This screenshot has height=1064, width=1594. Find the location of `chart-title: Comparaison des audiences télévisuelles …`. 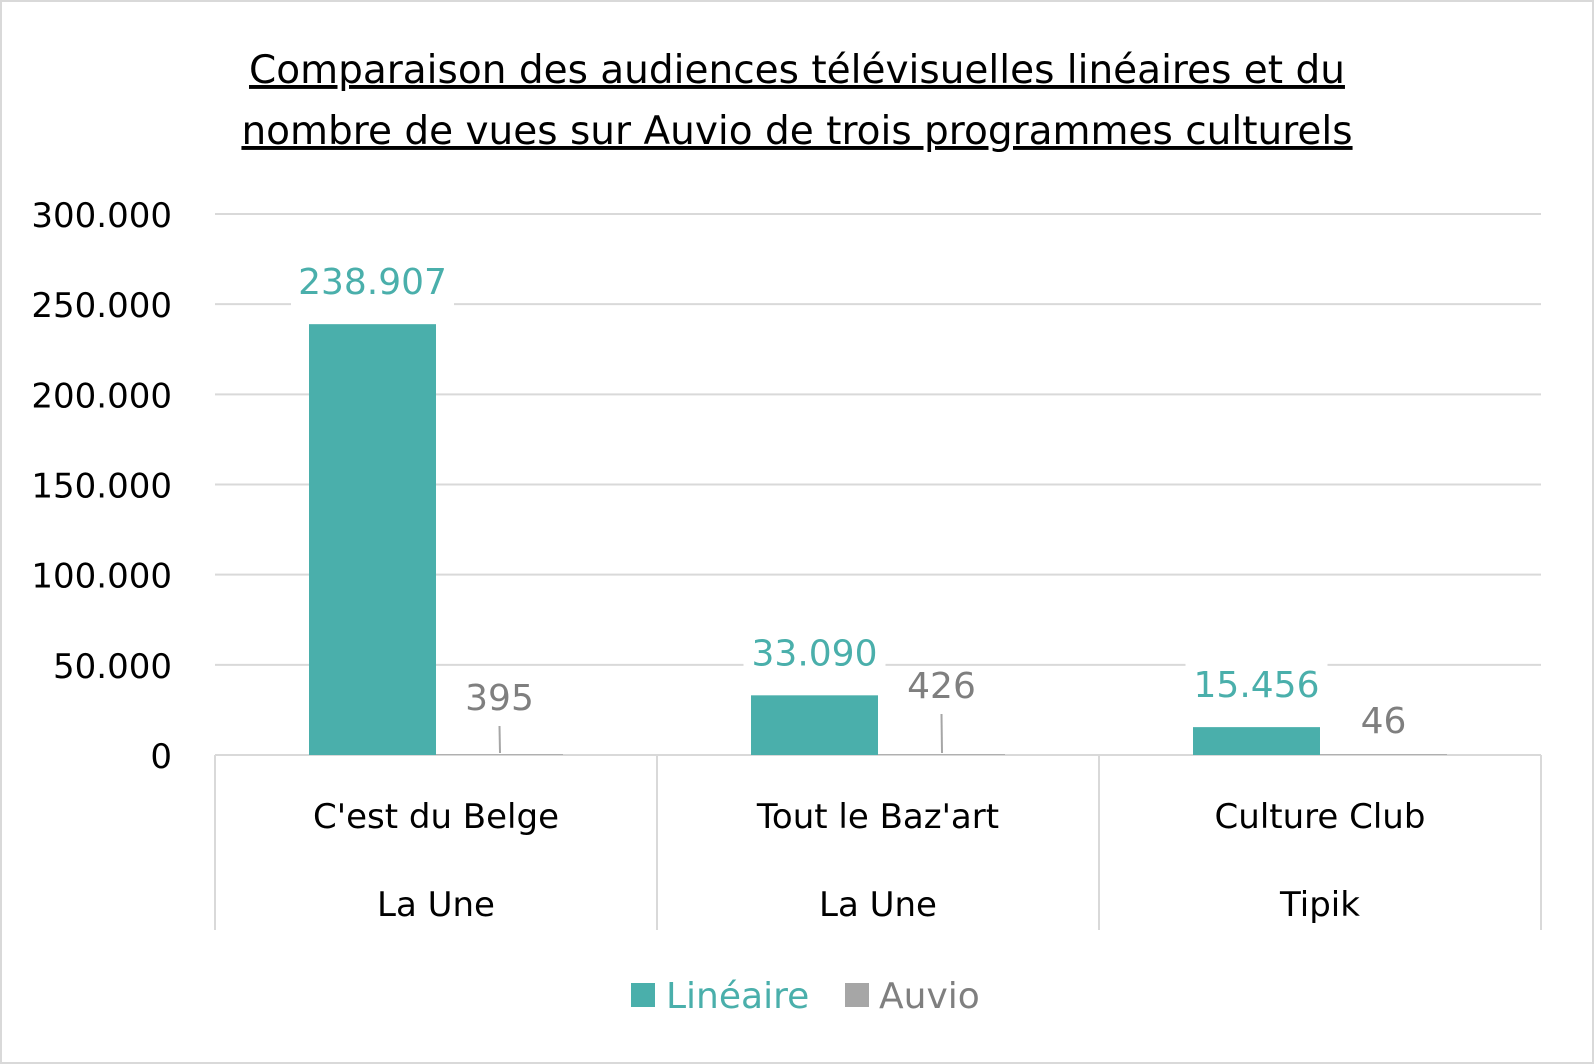

chart-title: Comparaison des audiences télévisuelles … is located at coordinates (796, 101).